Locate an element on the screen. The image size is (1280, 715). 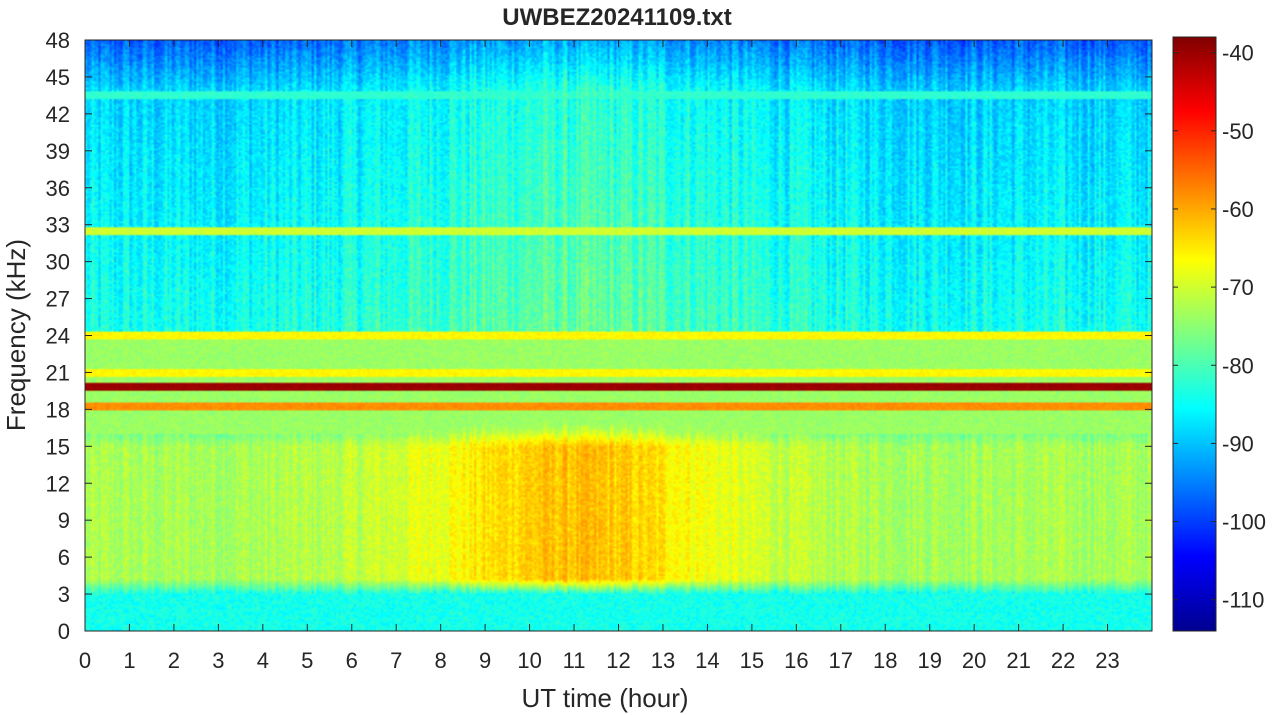
y-tick-label: 3 is located at coordinates (64, 594).